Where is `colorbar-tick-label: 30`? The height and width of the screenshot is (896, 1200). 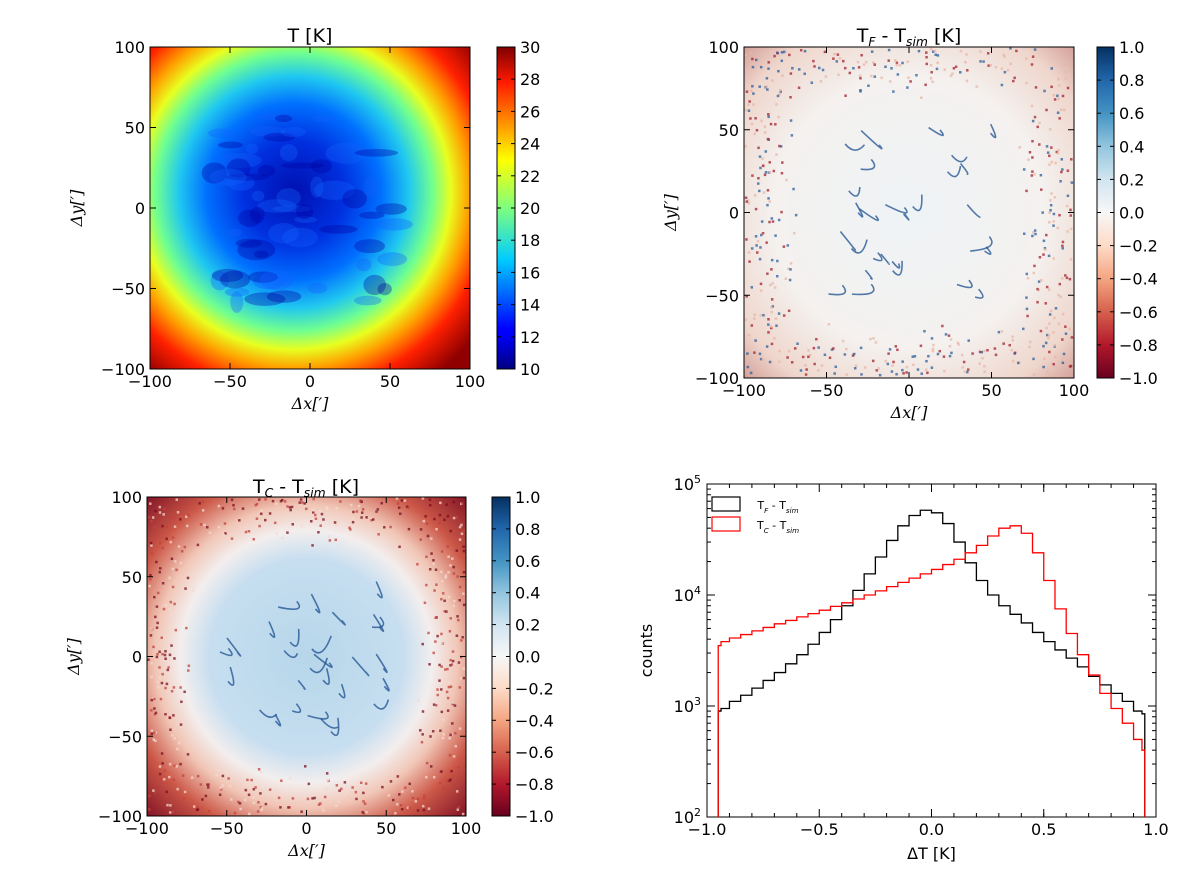 colorbar-tick-label: 30 is located at coordinates (530, 47).